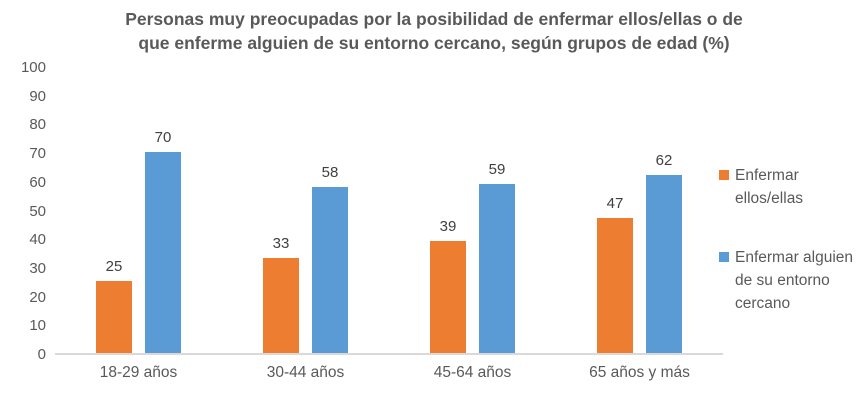  Describe the element at coordinates (37, 96) in the screenshot. I see `y-axis-tick-label: 90` at that location.